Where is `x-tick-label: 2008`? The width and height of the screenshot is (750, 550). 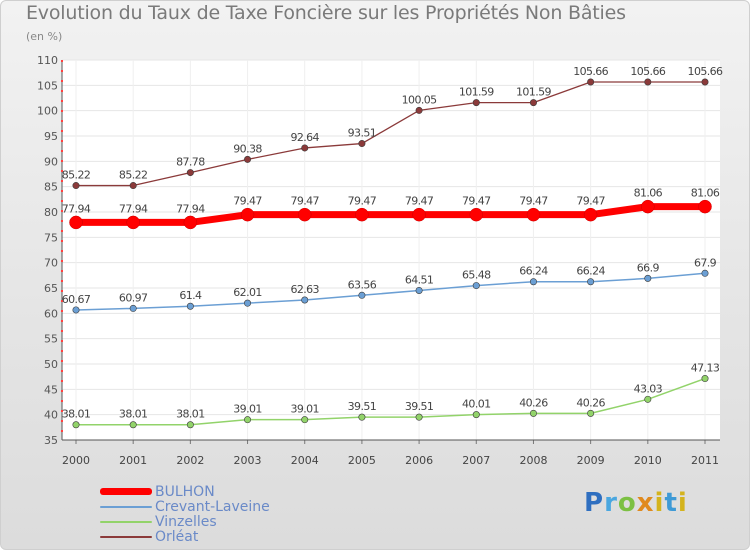
x-tick-label: 2008 is located at coordinates (533, 460).